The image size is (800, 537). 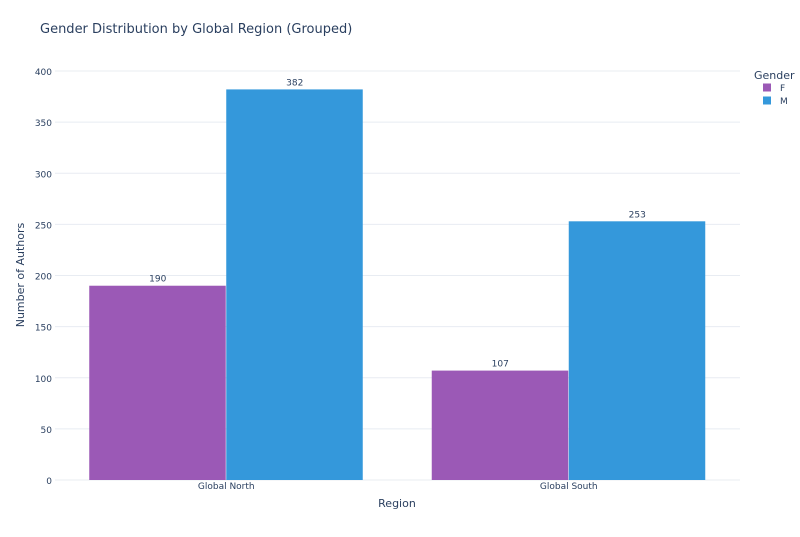 I want to click on y-tick-label: 150, so click(x=43, y=329).